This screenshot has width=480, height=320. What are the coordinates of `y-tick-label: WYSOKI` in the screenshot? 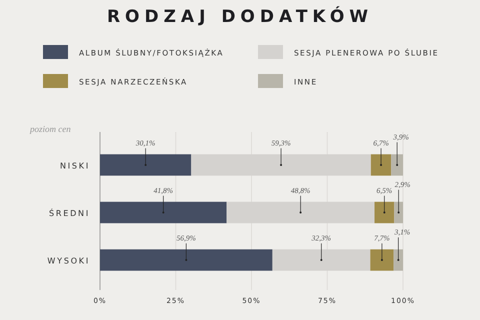 It's located at (68, 261).